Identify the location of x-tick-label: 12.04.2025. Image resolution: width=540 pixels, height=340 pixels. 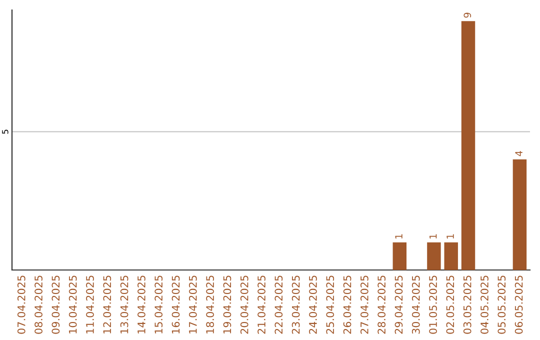
(107, 305).